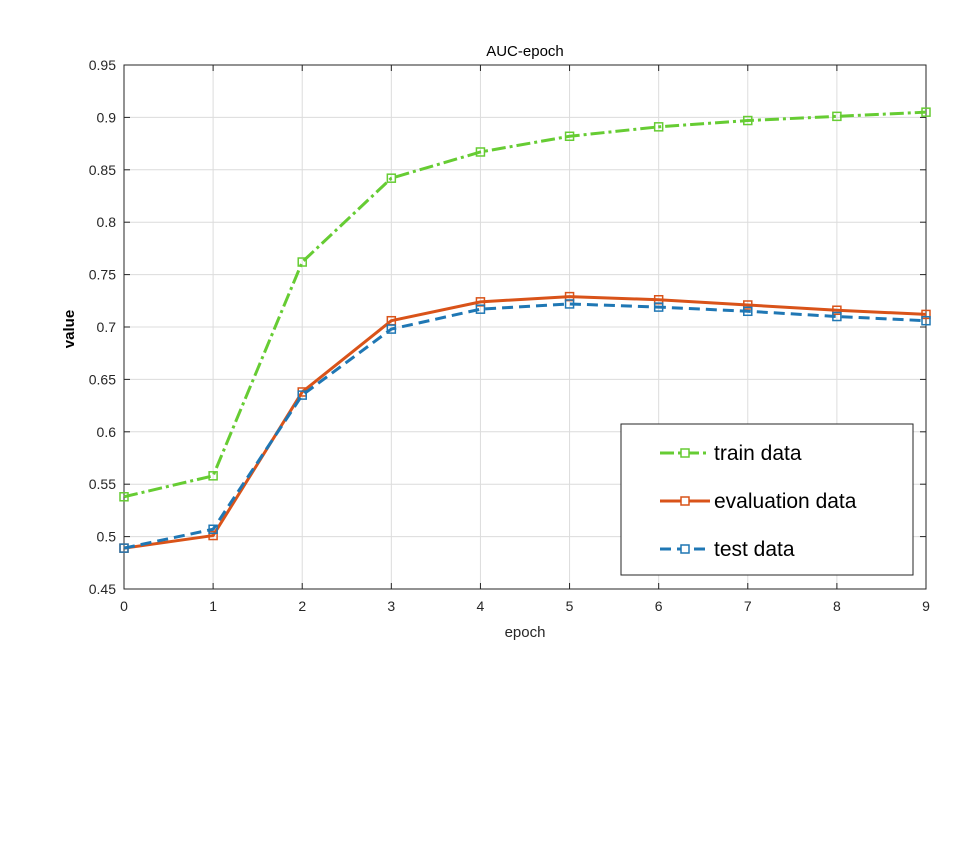  I want to click on y-tick-label: 0.5, so click(107, 537).